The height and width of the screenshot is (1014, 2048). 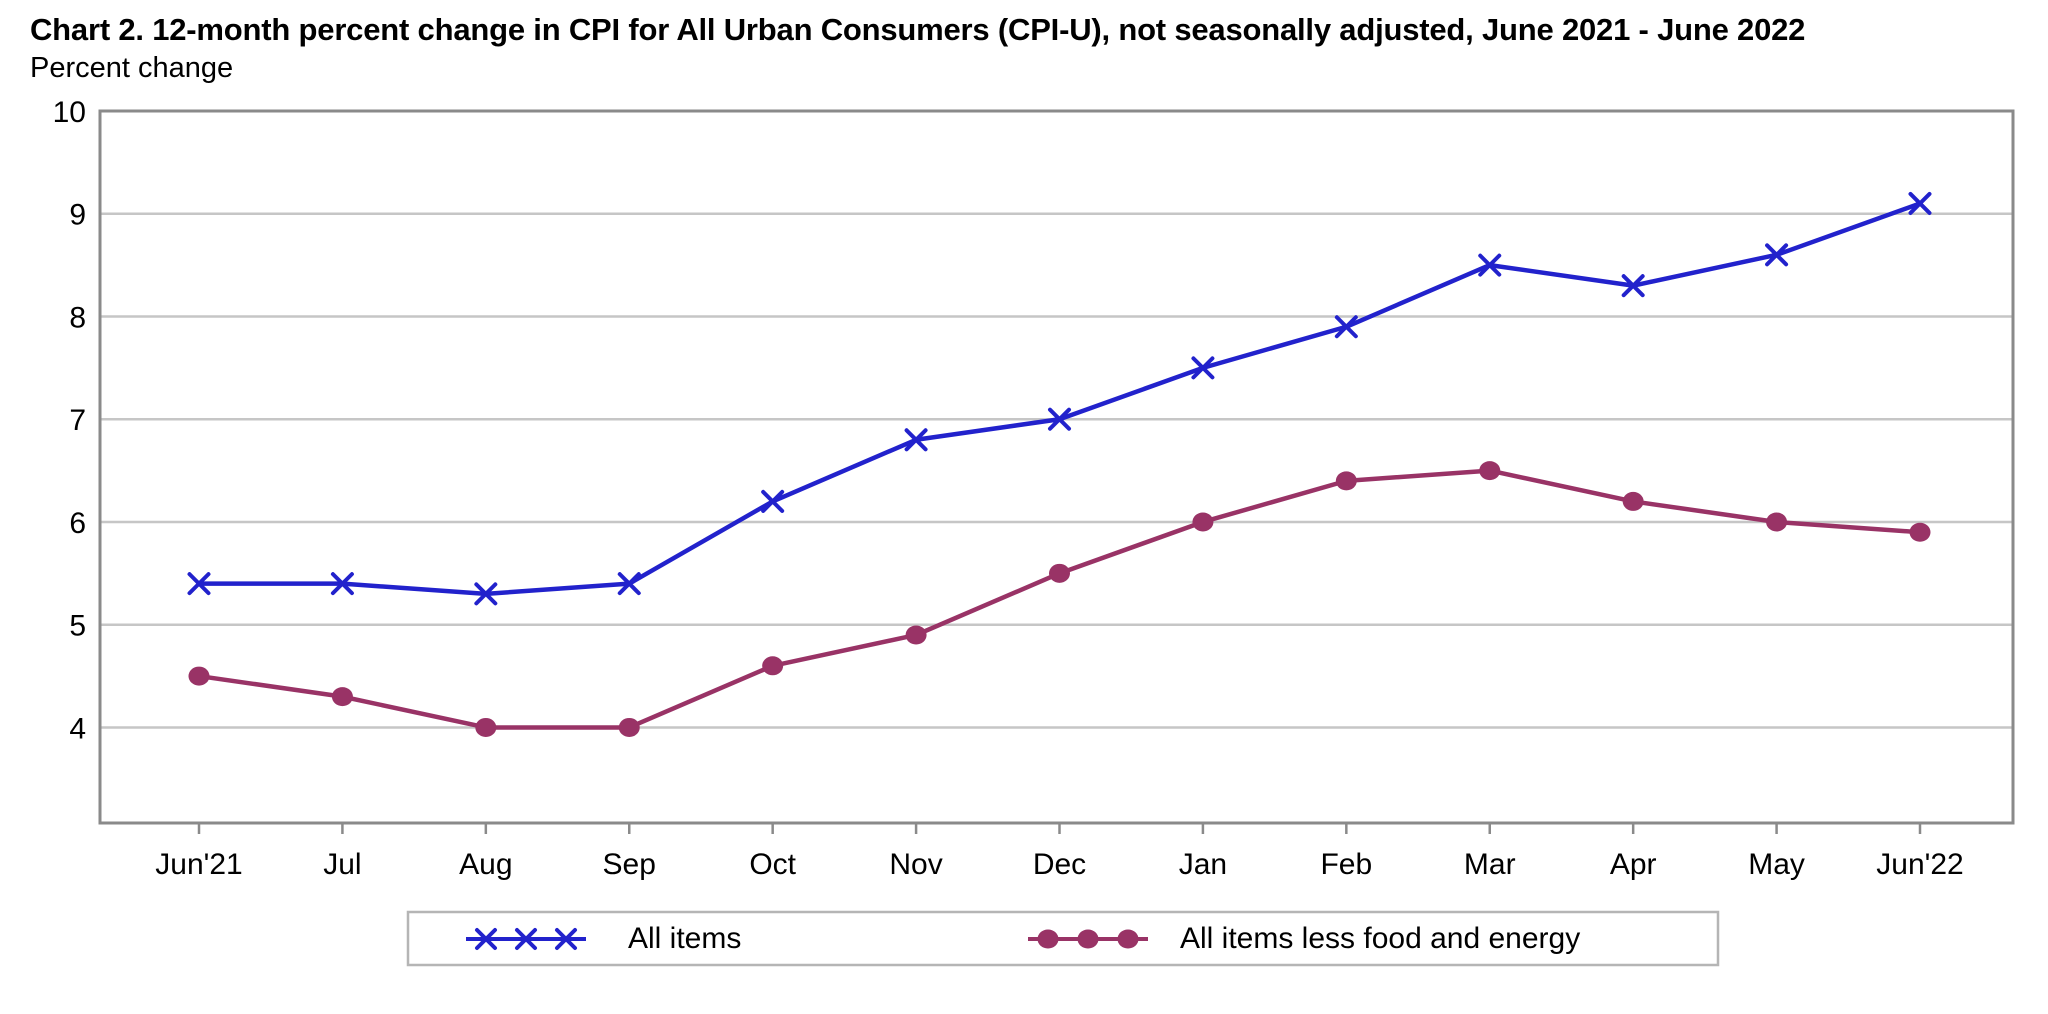 What do you see at coordinates (69, 112) in the screenshot?
I see `y-tick-label: 10` at bounding box center [69, 112].